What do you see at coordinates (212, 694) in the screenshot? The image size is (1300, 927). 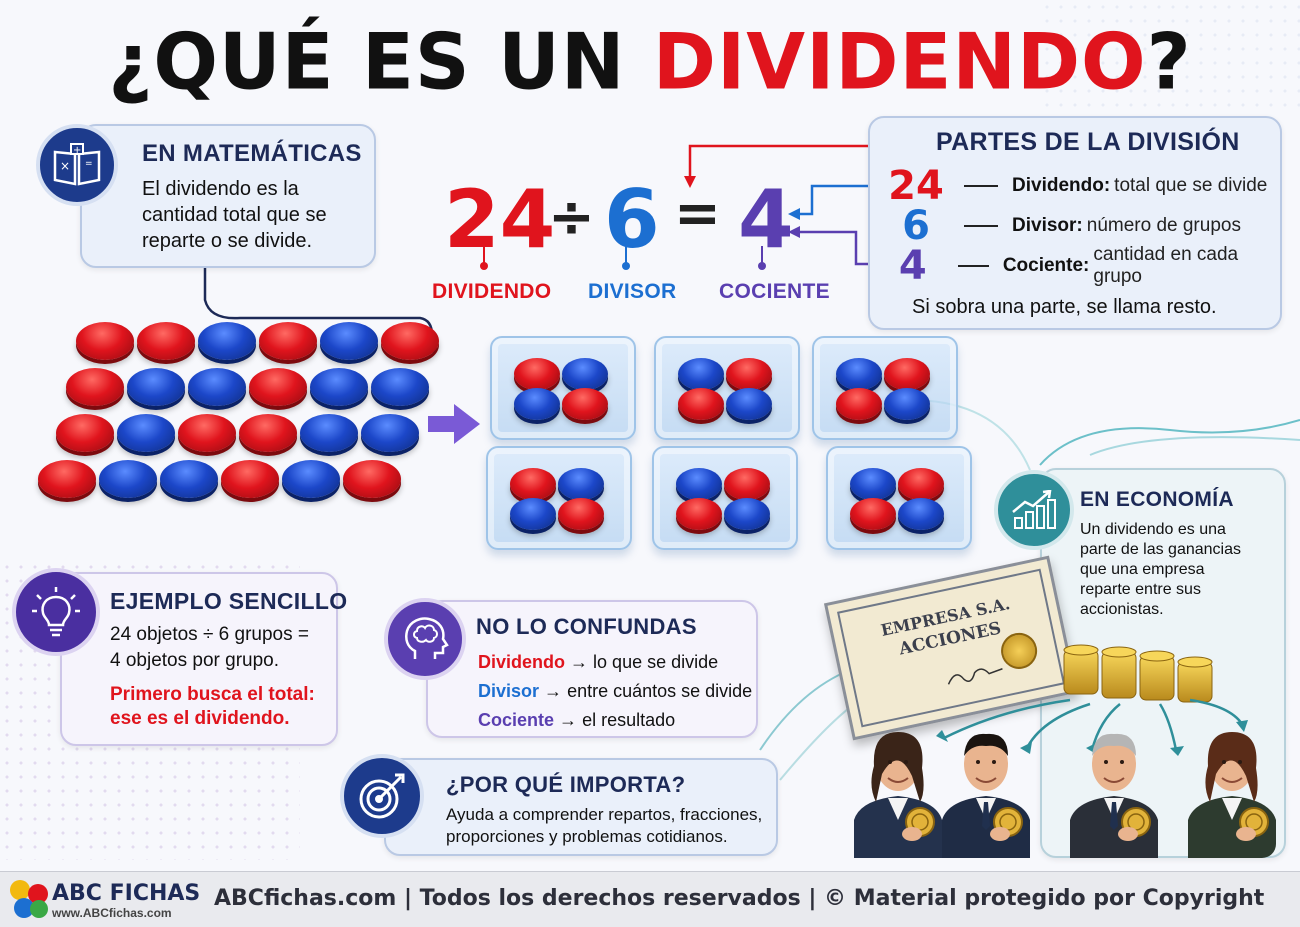 I see `example-tip-1: Primero busca el total:` at bounding box center [212, 694].